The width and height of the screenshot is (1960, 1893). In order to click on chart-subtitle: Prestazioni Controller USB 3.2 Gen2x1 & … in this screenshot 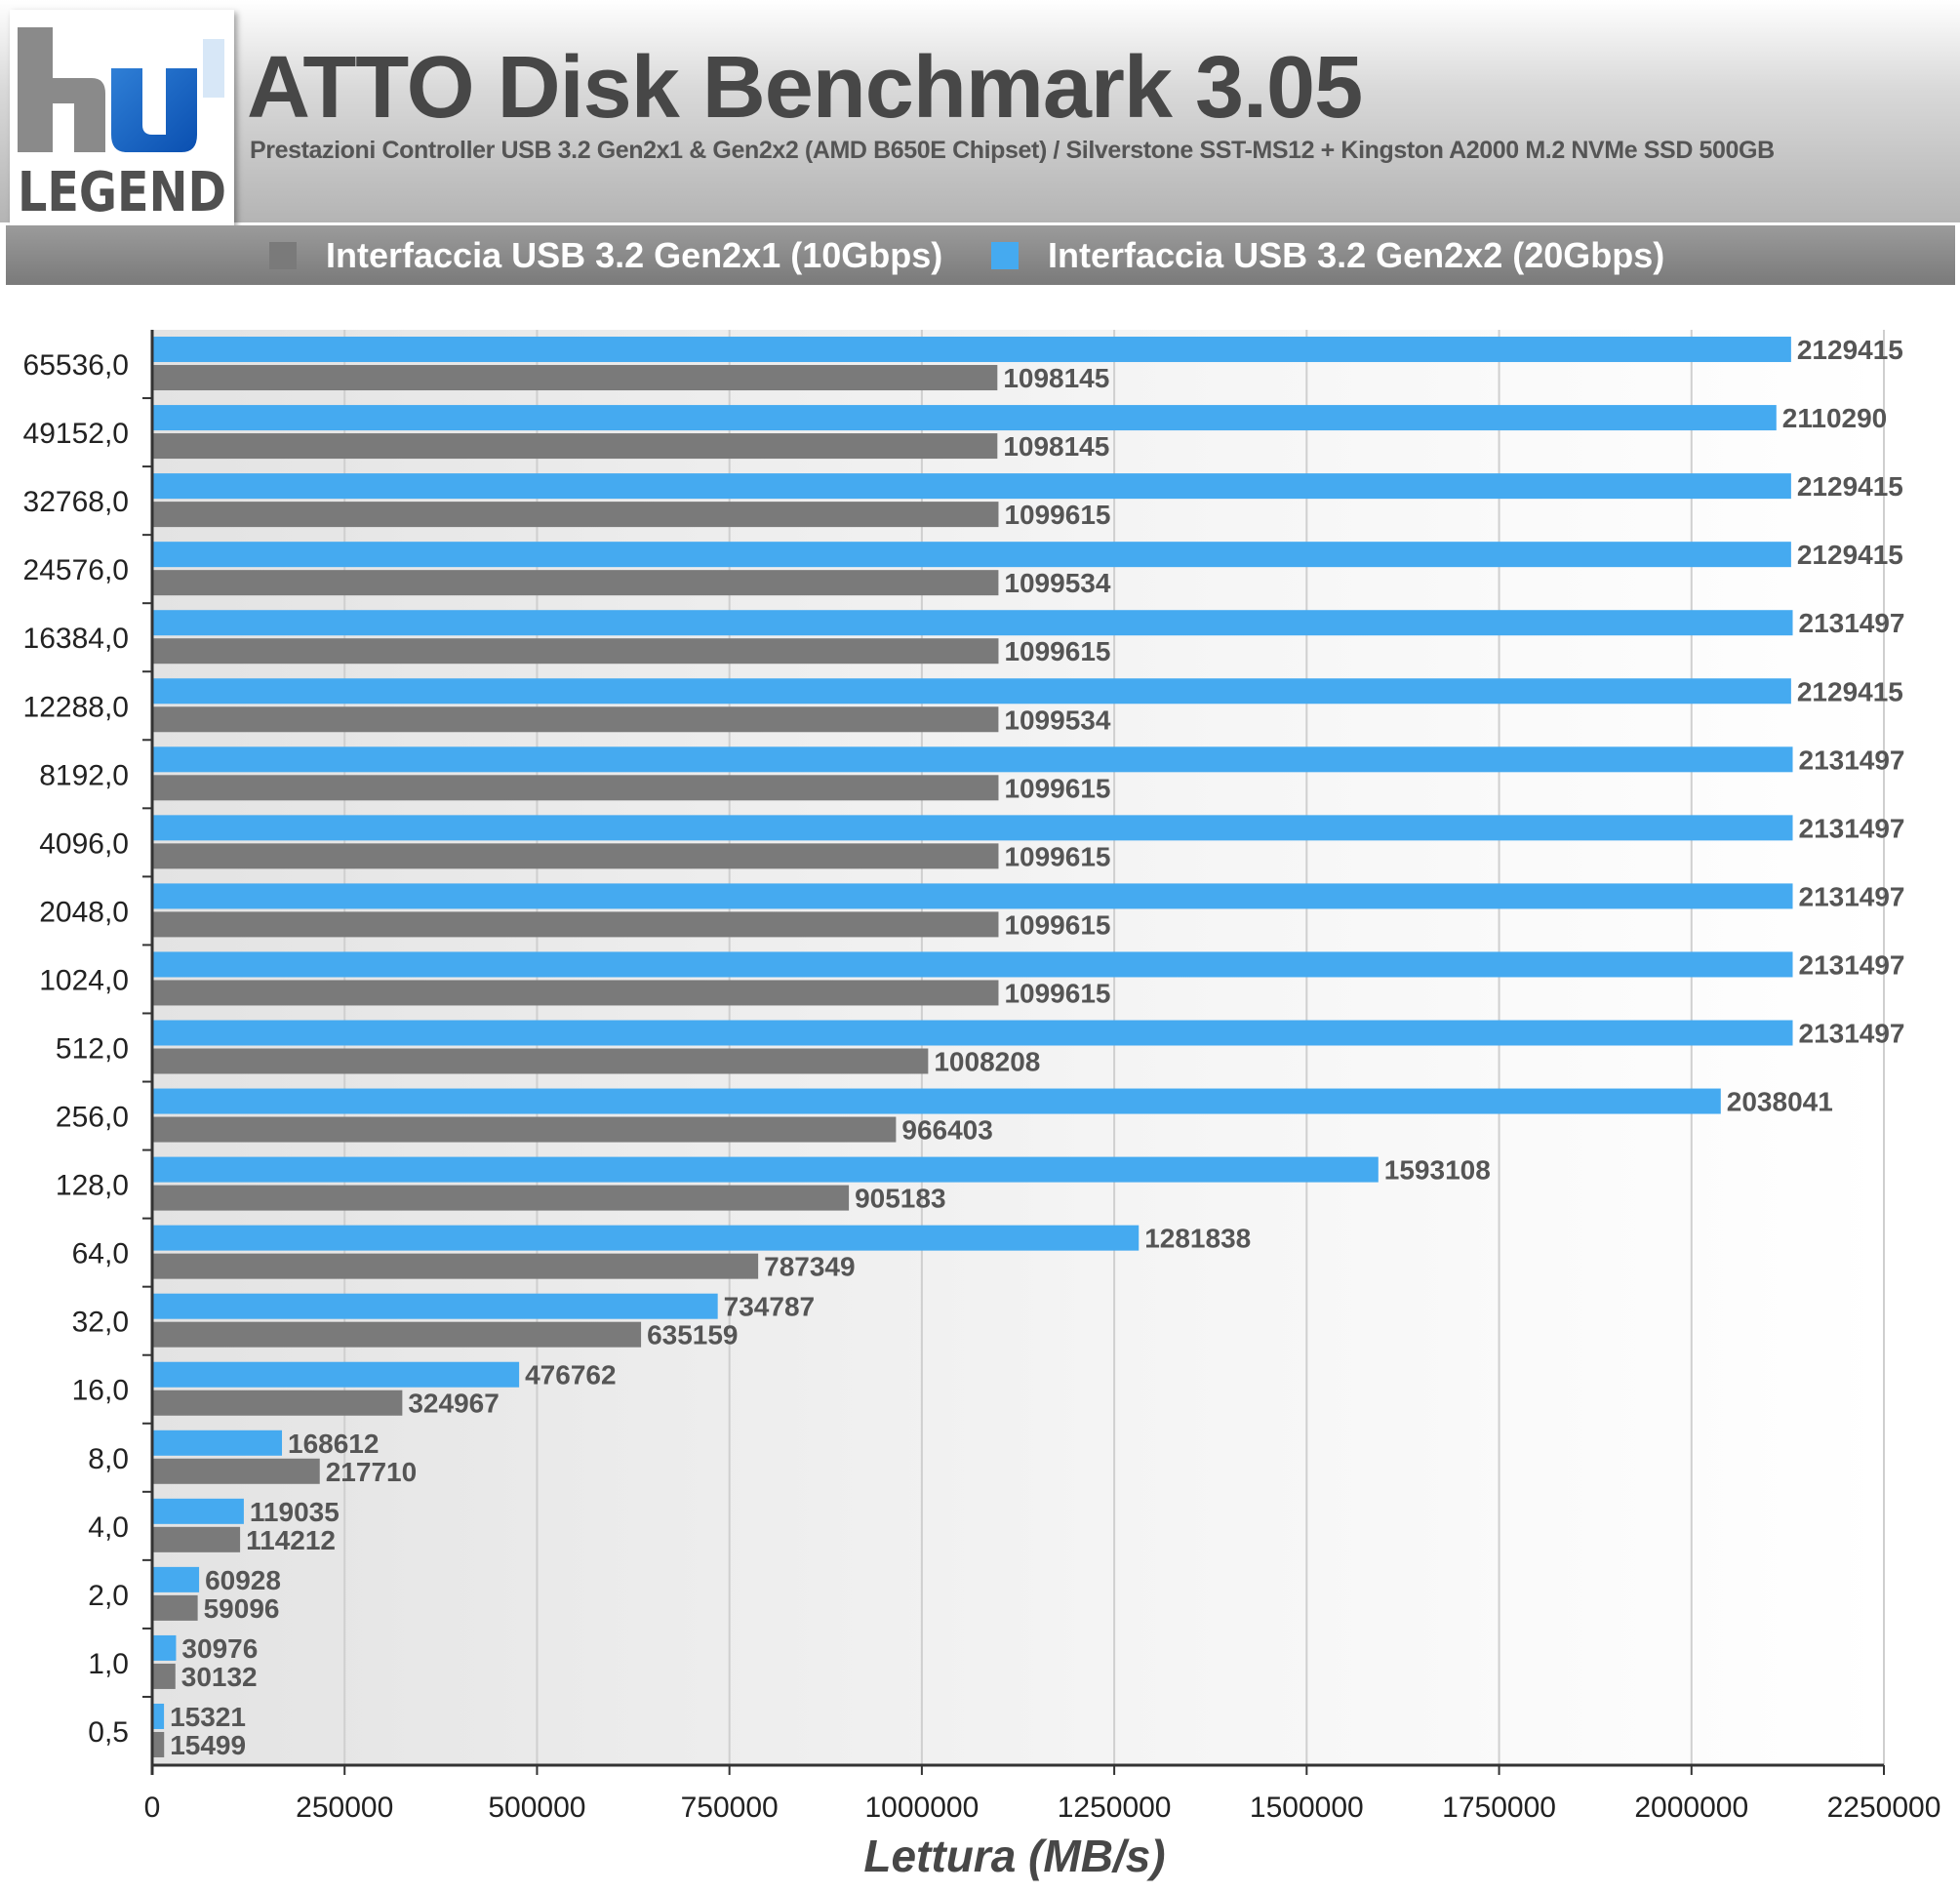, I will do `click(1012, 150)`.